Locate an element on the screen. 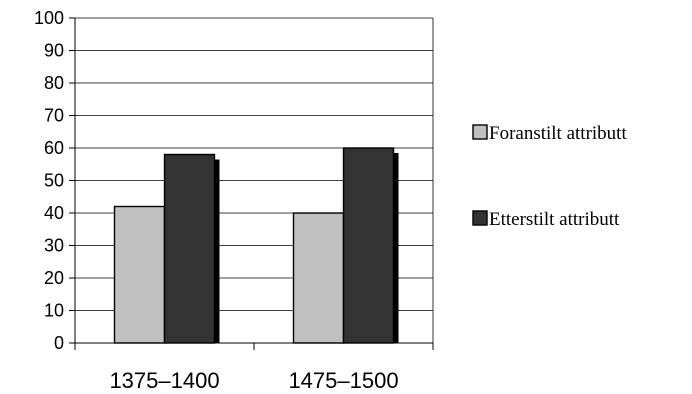  y-tick-label: 10 is located at coordinates (54, 311).